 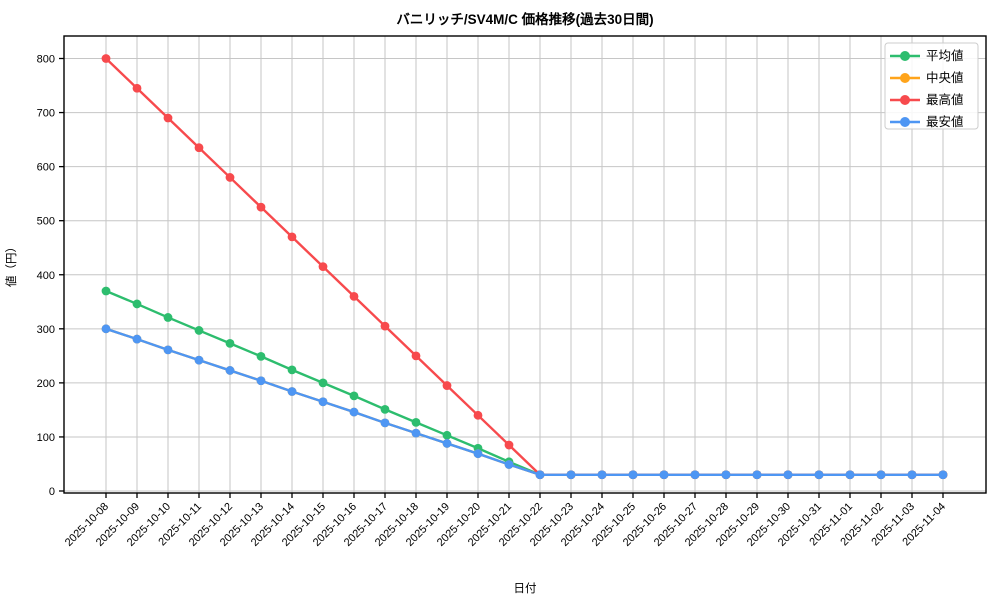 What do you see at coordinates (46, 60) in the screenshot?
I see `y-tick-label: 800` at bounding box center [46, 60].